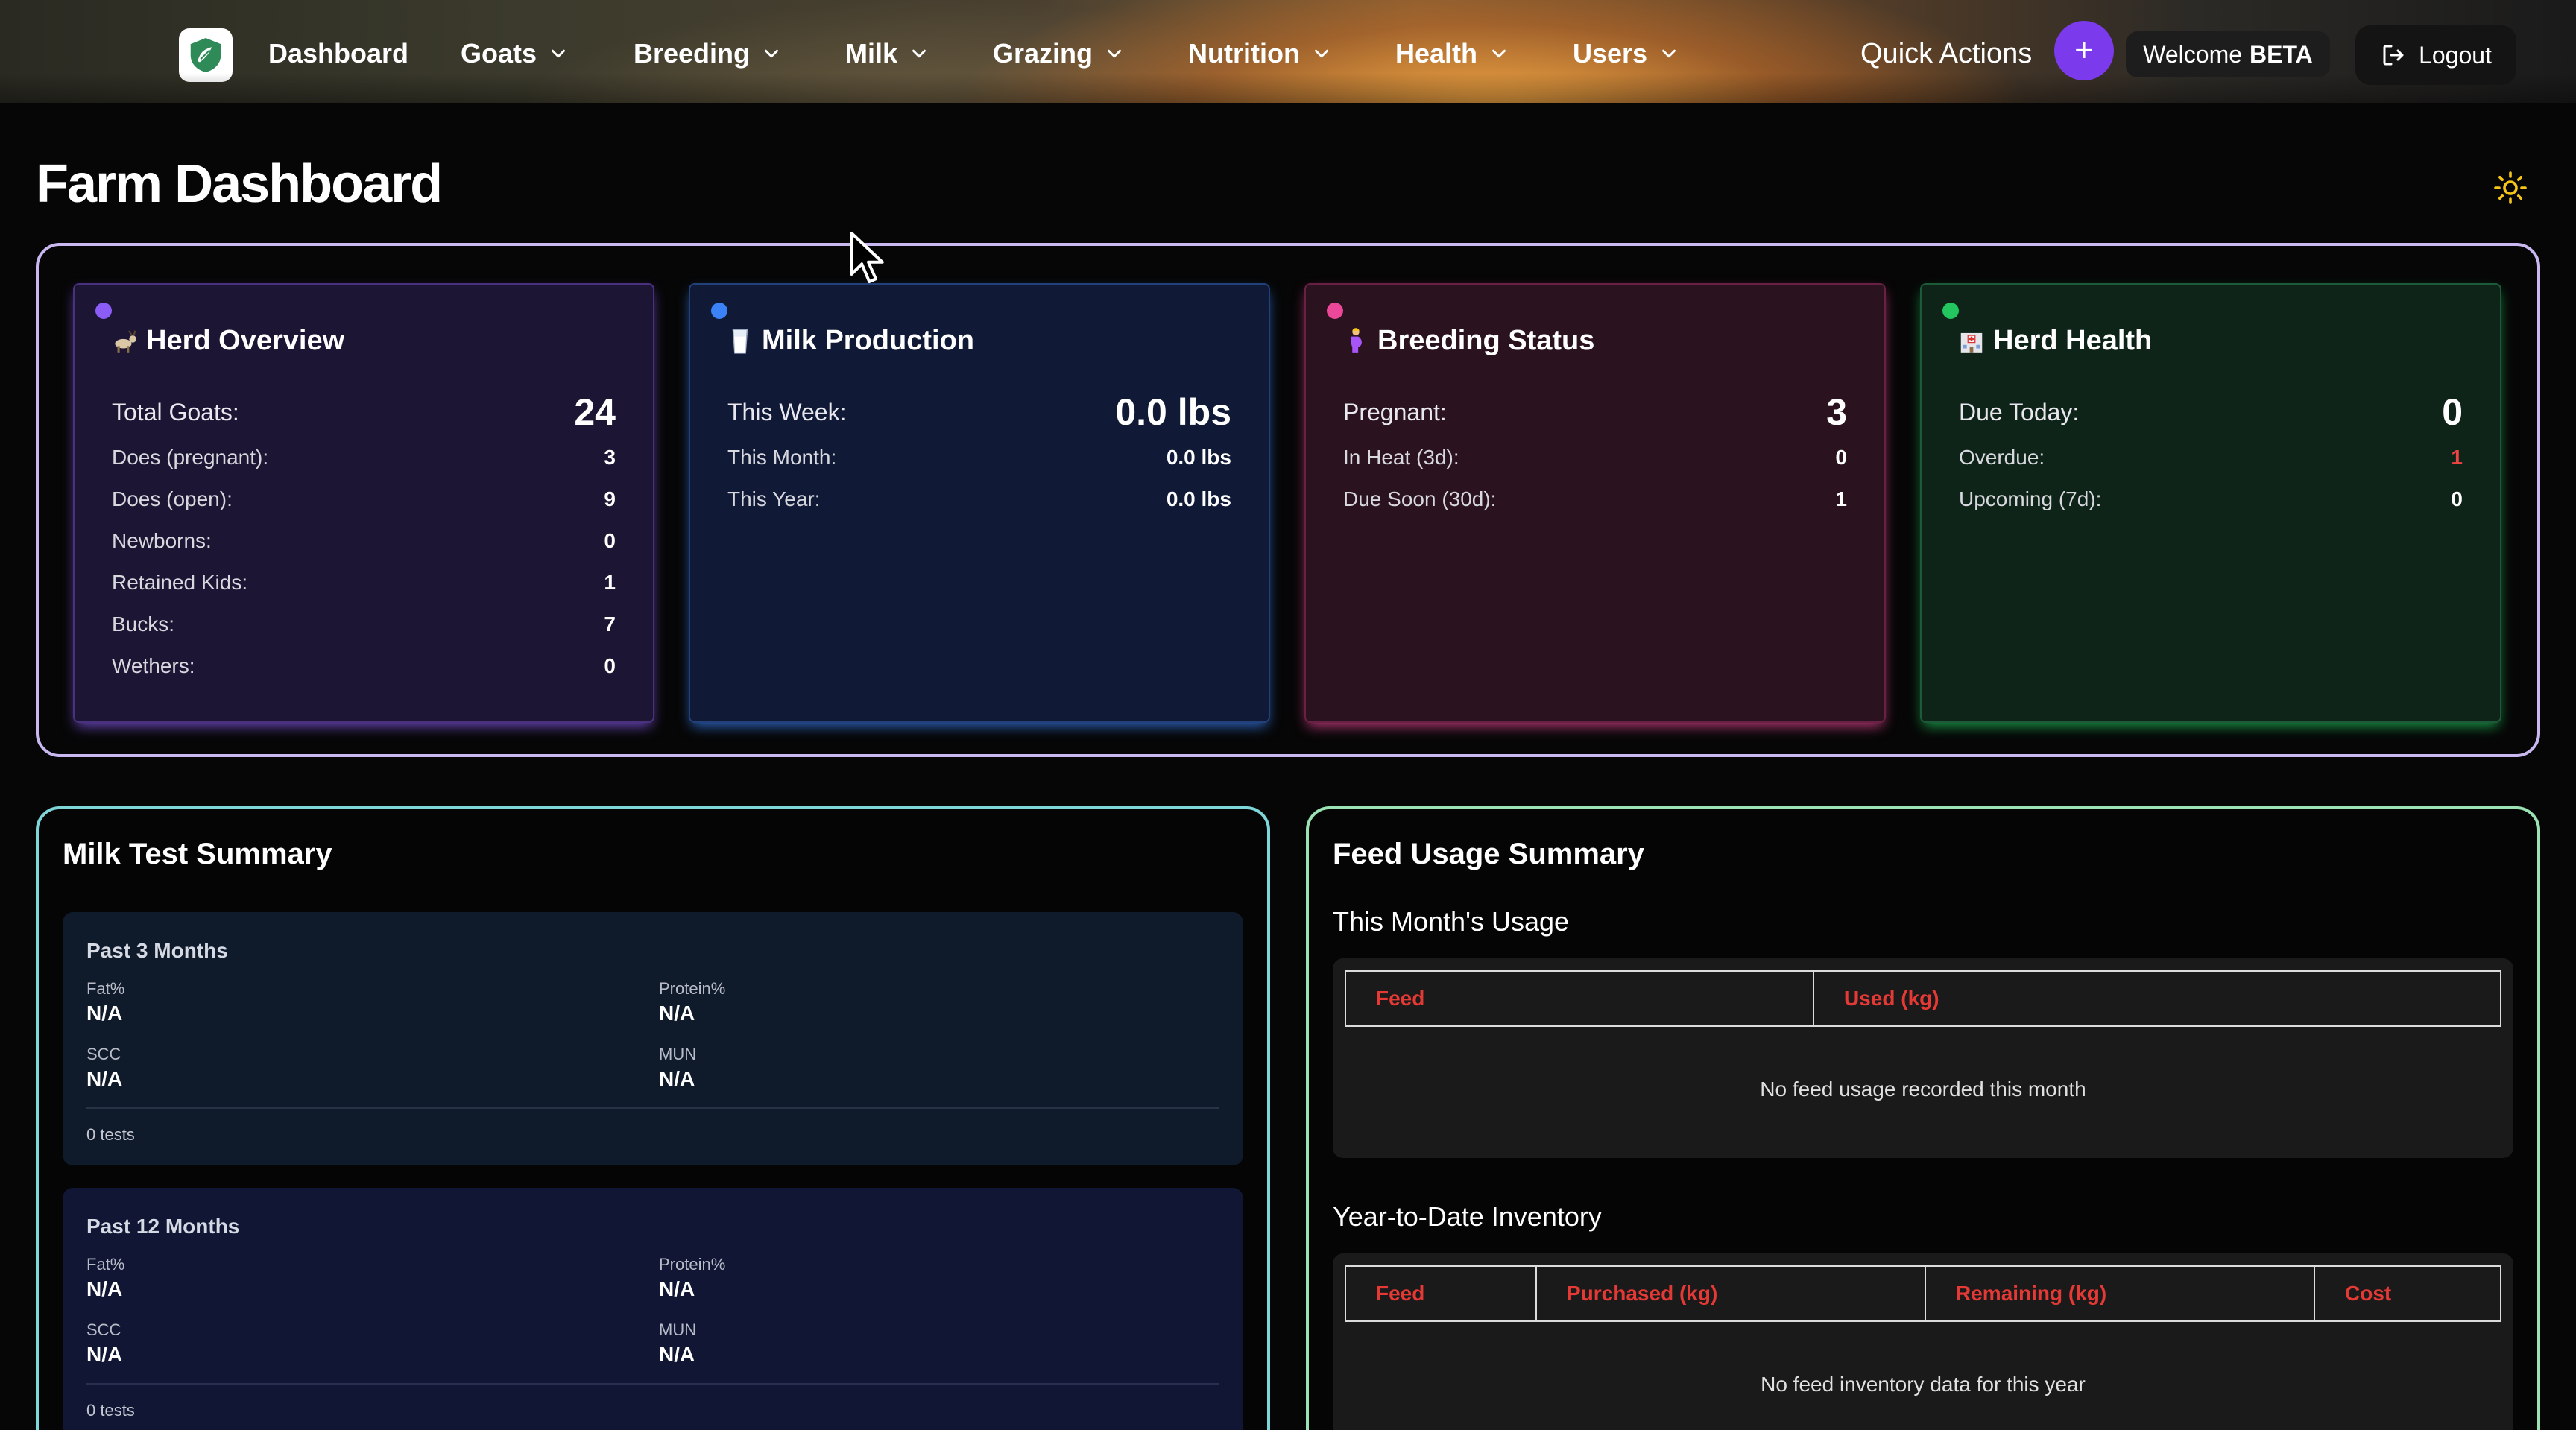  Describe the element at coordinates (245, 340) in the screenshot. I see `card-title-text: Herd Overview` at that location.